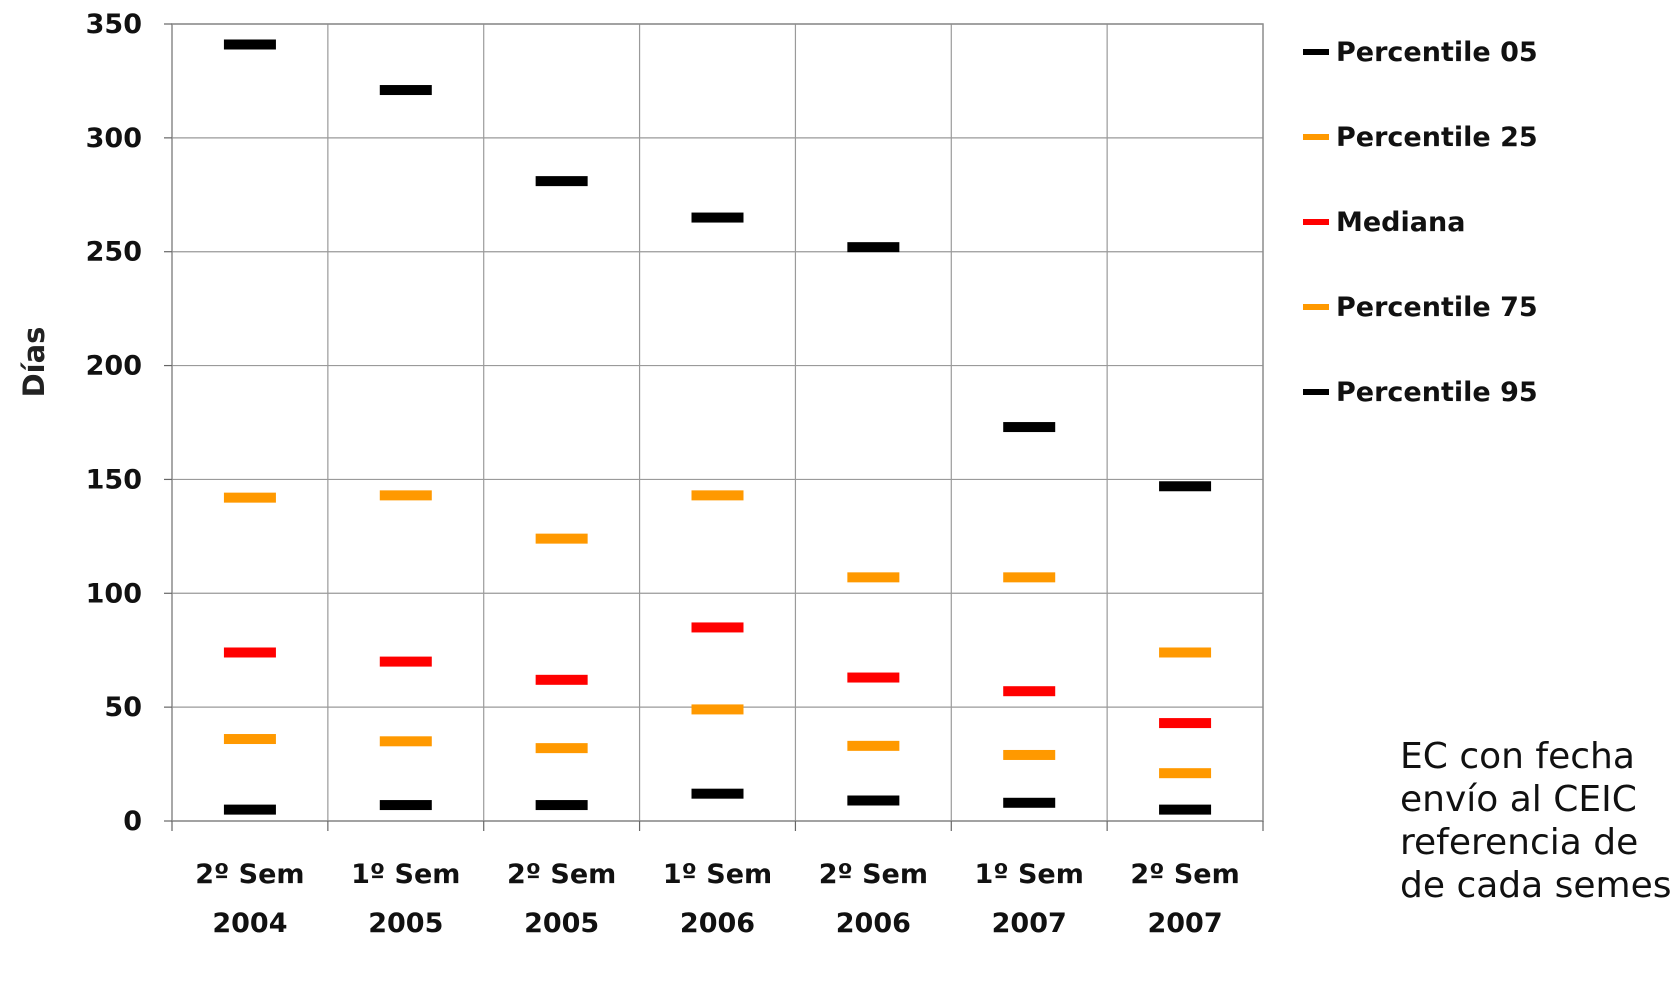  What do you see at coordinates (1437, 52) in the screenshot?
I see `legend-label: Percentile 05` at bounding box center [1437, 52].